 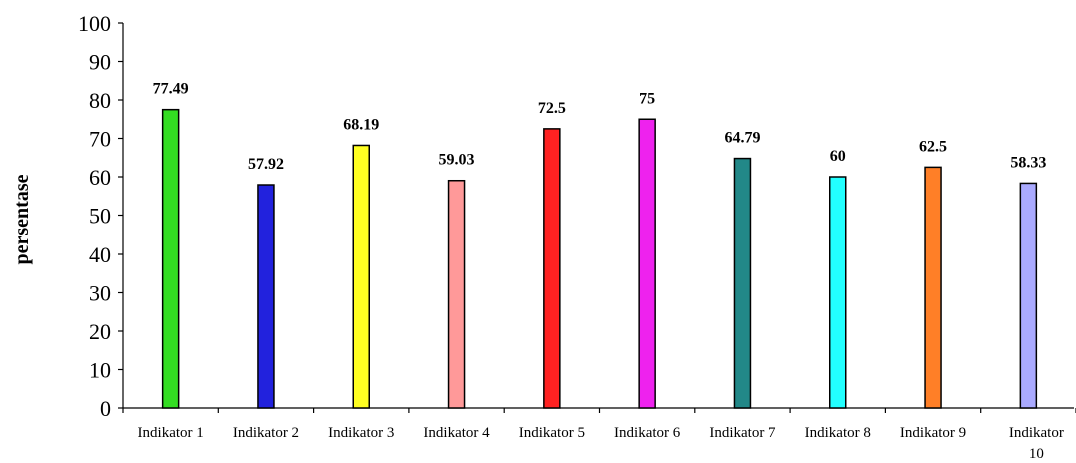 What do you see at coordinates (647, 98) in the screenshot?
I see `data-label: 75` at bounding box center [647, 98].